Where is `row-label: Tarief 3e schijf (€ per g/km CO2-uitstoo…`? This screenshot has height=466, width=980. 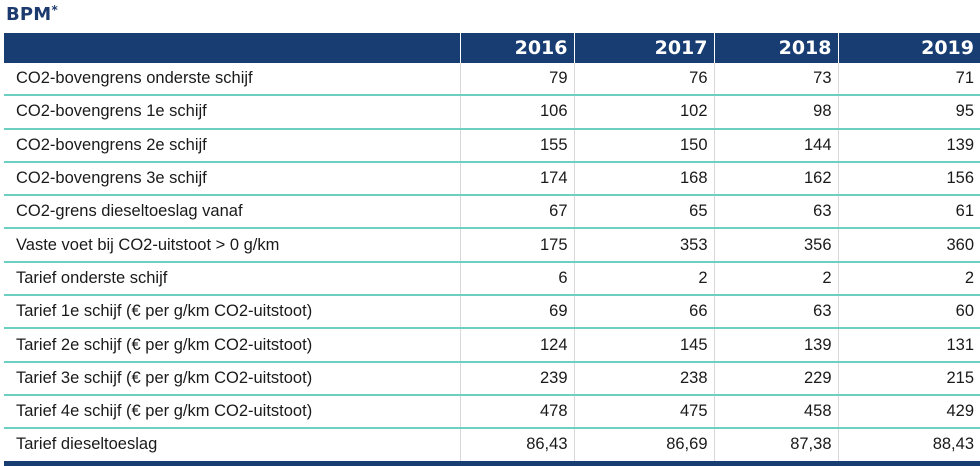 row-label: Tarief 3e schijf (€ per g/km CO2-uitstoo… is located at coordinates (232, 378).